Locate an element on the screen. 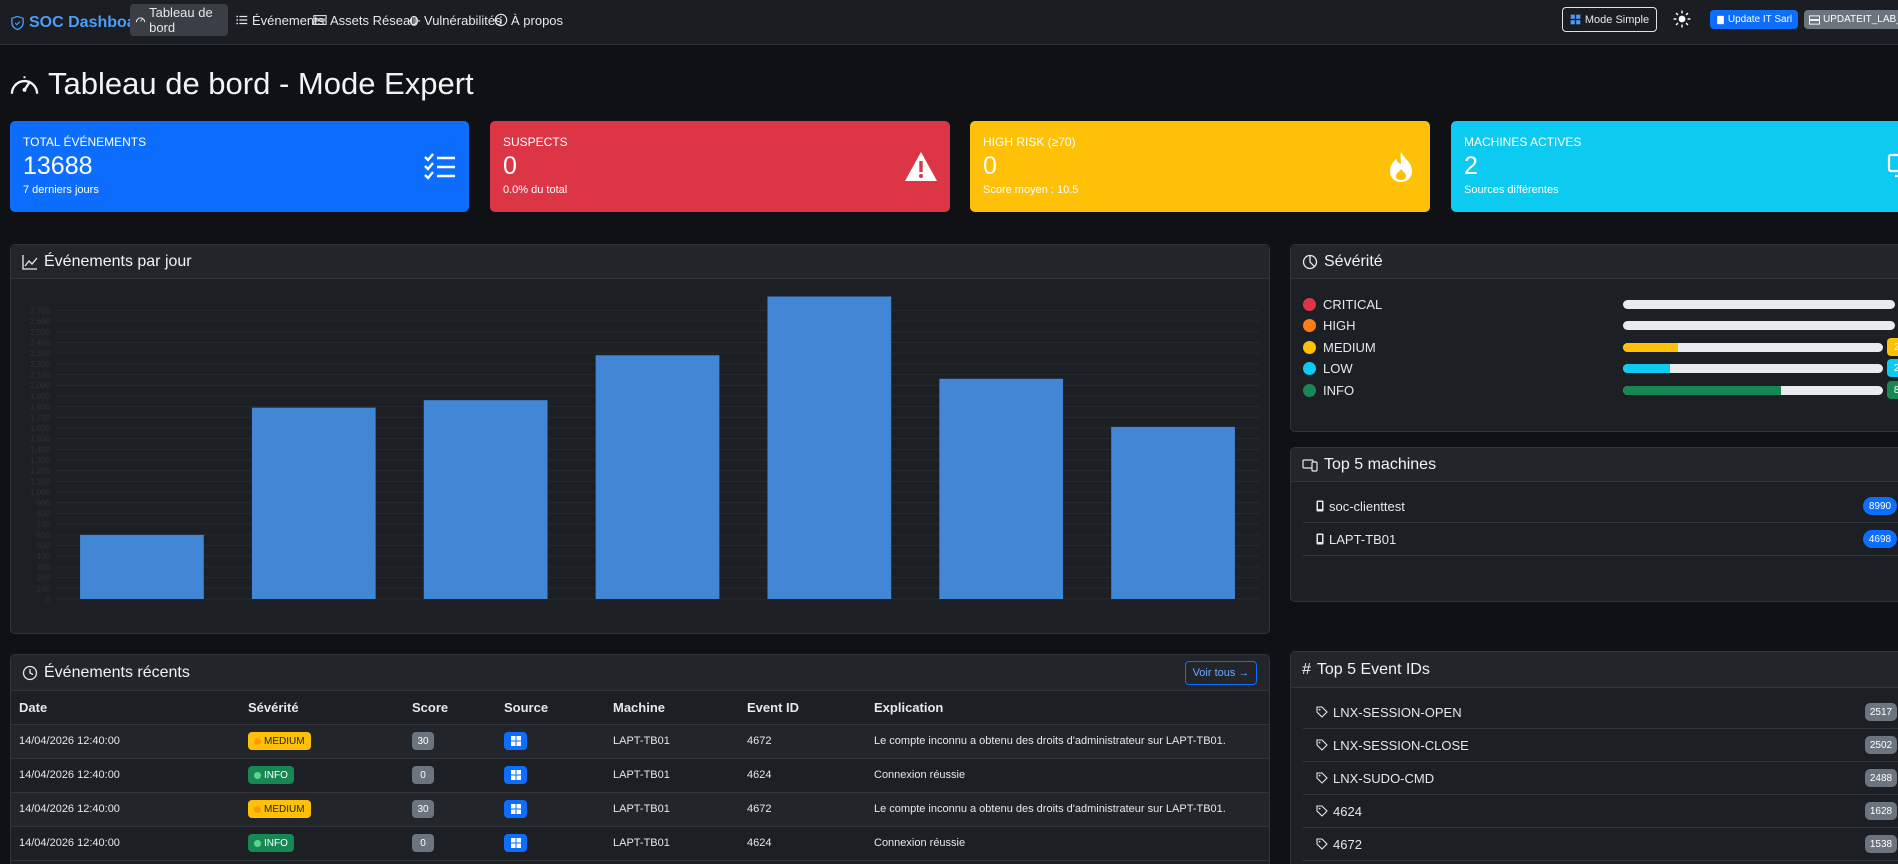  mode-simple-button: Mode Simple is located at coordinates (1609, 19).